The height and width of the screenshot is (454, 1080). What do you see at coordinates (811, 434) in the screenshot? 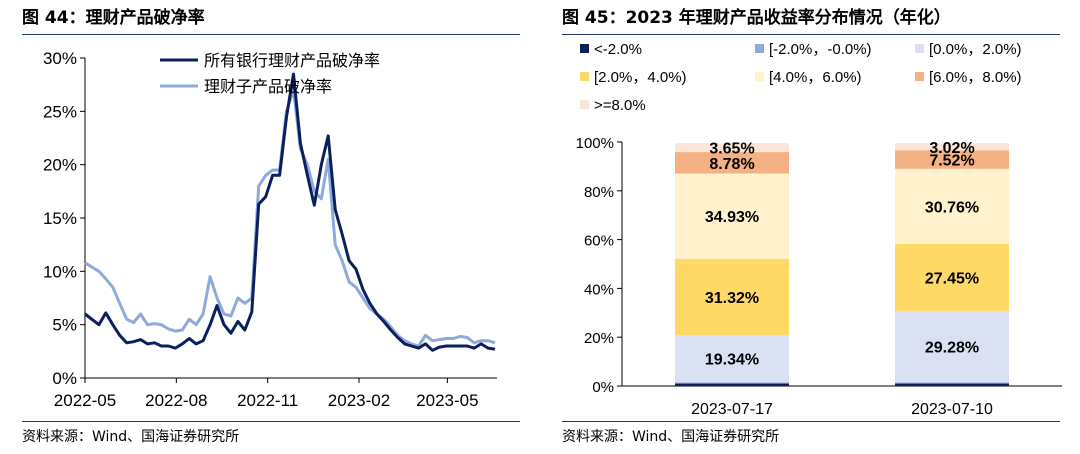
I see `right-source-note: 资料来源：Wind、国海证券研究所` at bounding box center [811, 434].